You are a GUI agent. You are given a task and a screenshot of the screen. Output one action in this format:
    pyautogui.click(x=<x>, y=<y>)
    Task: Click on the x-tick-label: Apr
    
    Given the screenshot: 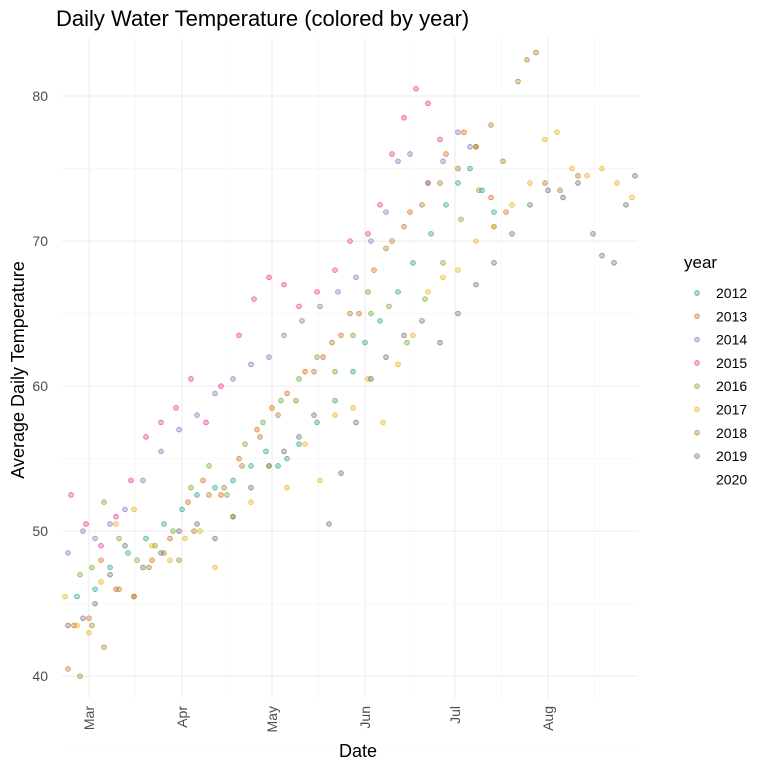 What is the action you would take?
    pyautogui.click(x=182, y=717)
    